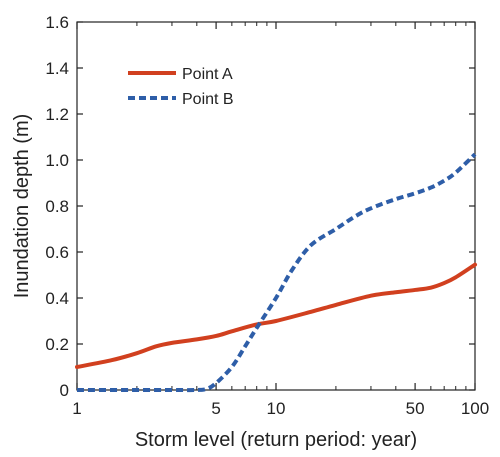 The image size is (500, 457). What do you see at coordinates (276, 440) in the screenshot?
I see `x-axis-label: Storm level (return period: year)` at bounding box center [276, 440].